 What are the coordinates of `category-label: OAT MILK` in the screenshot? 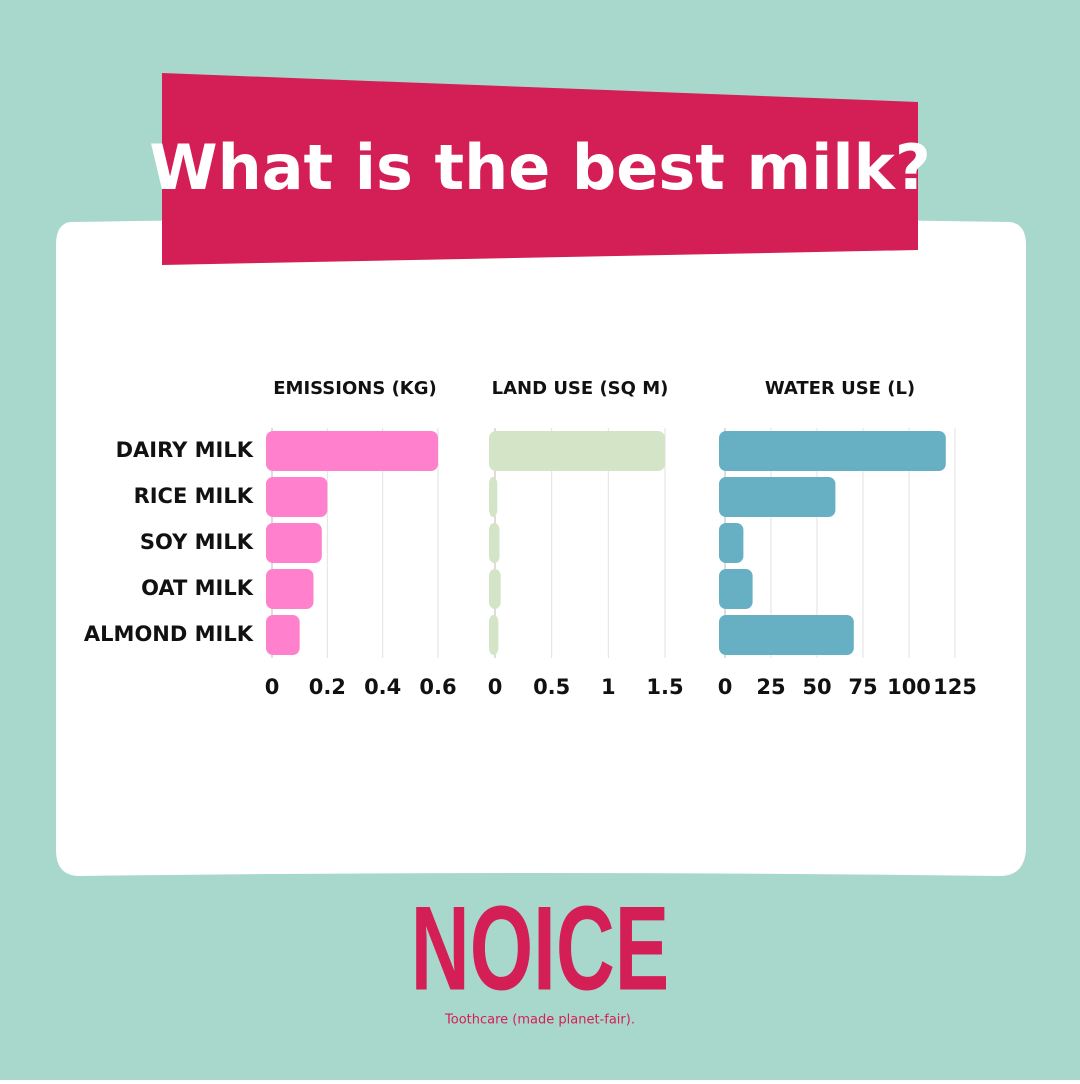 It's located at (197, 588).